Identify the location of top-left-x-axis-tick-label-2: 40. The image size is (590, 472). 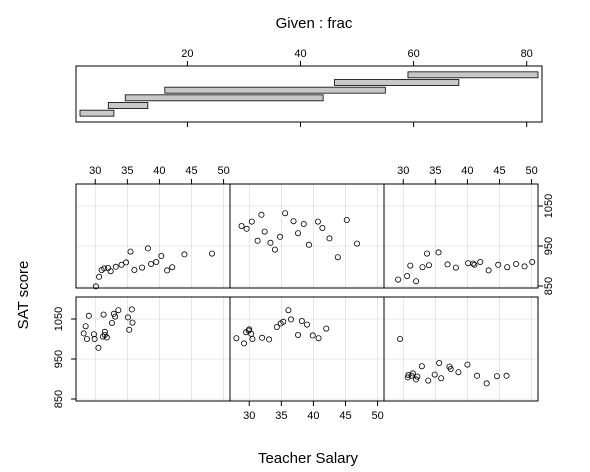
(159, 171).